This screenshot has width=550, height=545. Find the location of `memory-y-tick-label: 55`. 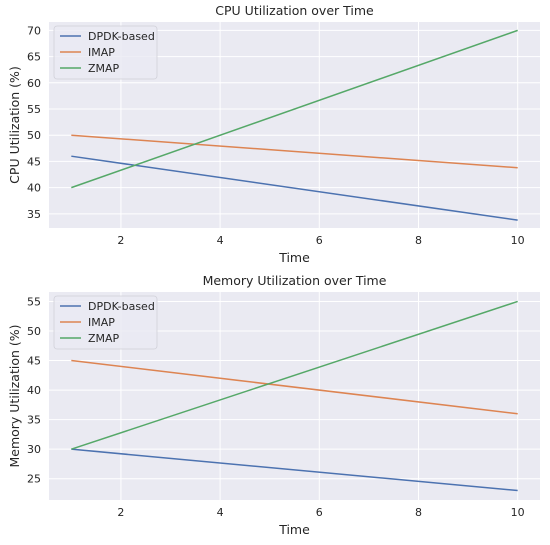

memory-y-tick-label: 55 is located at coordinates (34, 301).